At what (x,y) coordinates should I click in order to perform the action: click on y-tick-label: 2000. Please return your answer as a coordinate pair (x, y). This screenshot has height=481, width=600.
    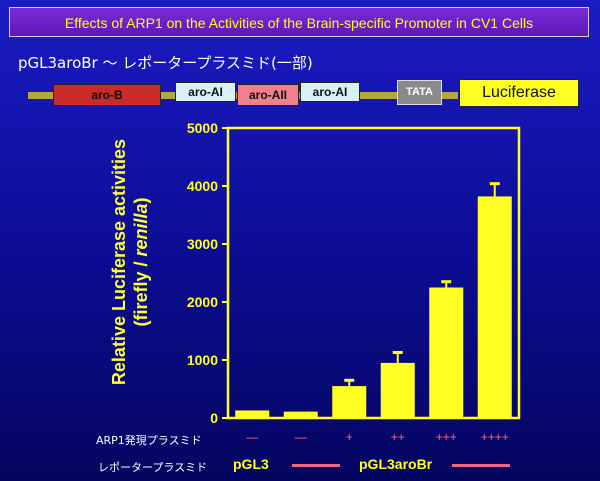
    Looking at the image, I should click on (202, 302).